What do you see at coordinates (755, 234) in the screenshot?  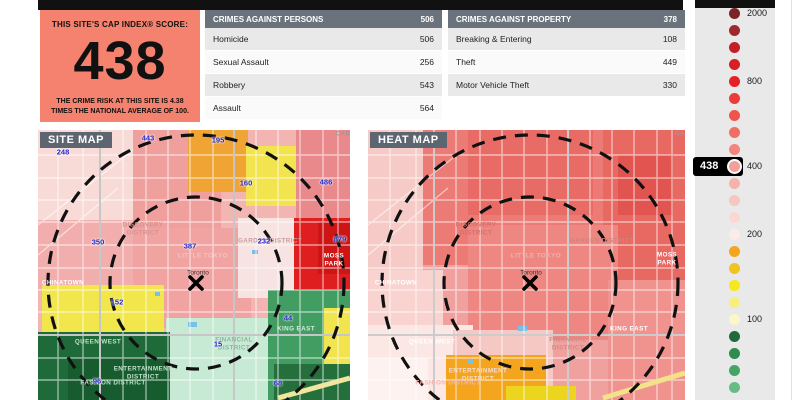 I see `legend-tick-label: 200` at bounding box center [755, 234].